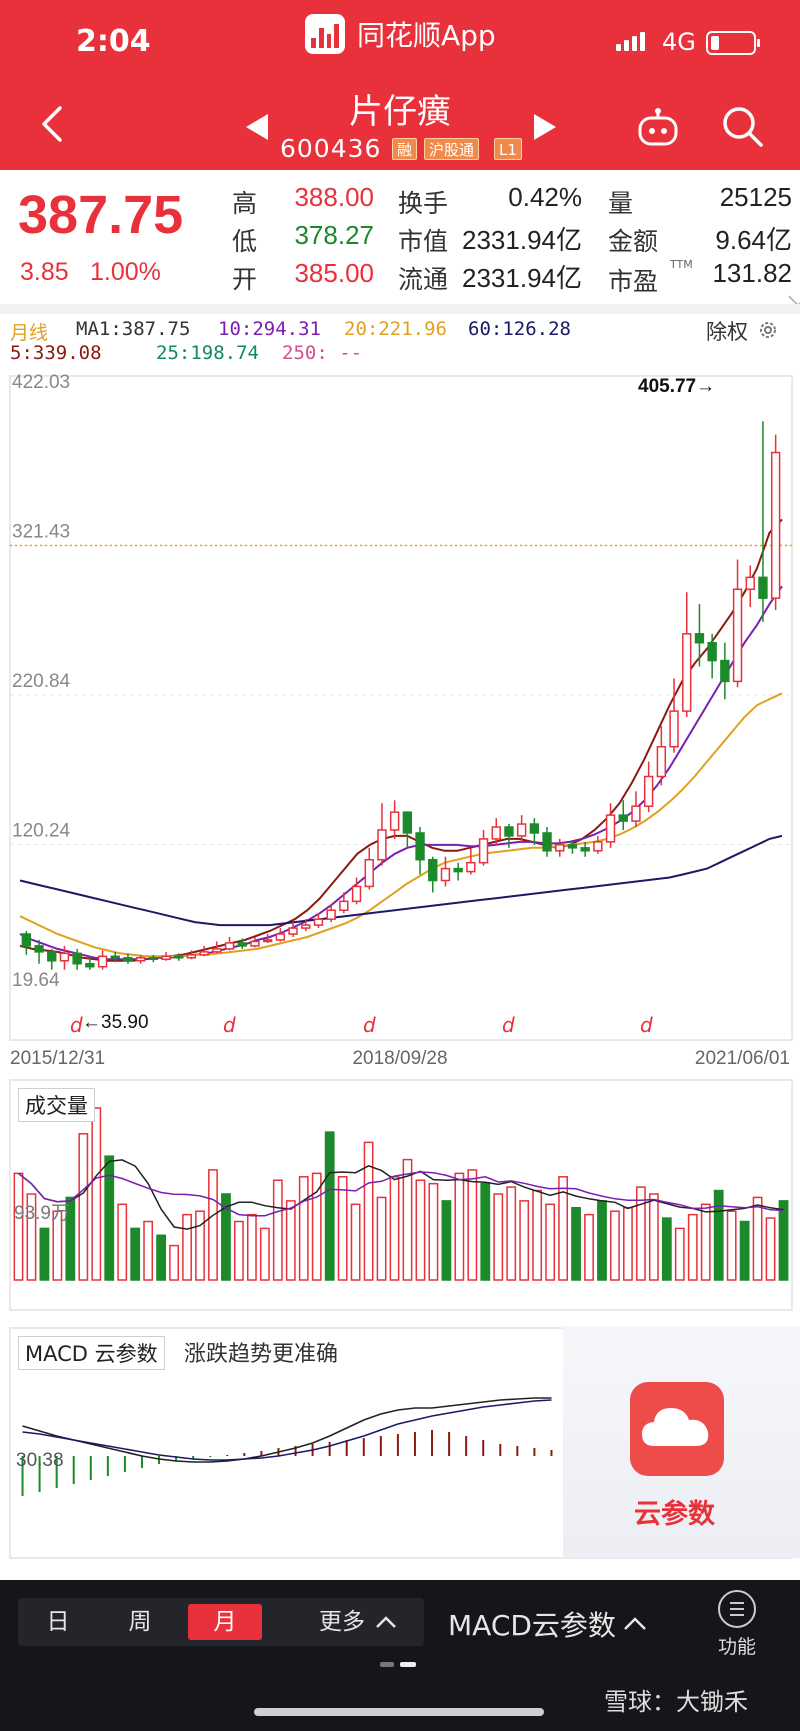  Describe the element at coordinates (522, 278) in the screenshot. I see `float-cap-value: 2331.94亿` at that location.